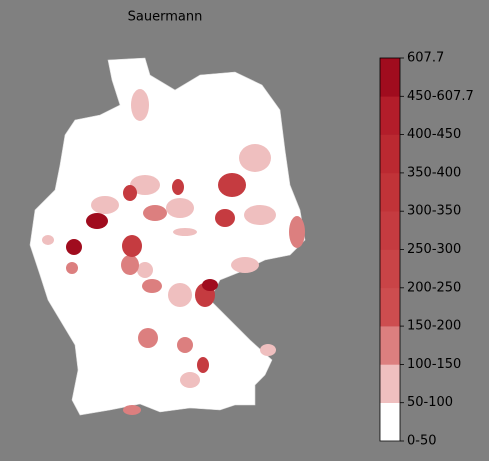  I want to click on colorbar-label: 400-450, so click(434, 134).